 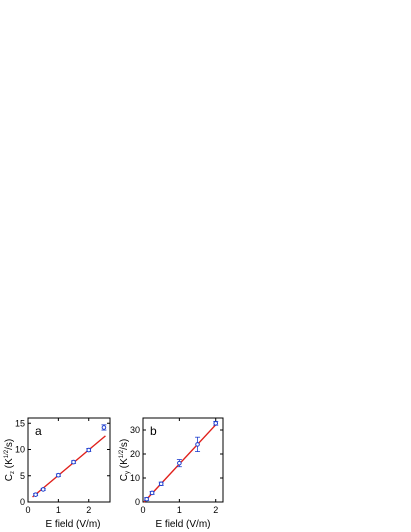 I want to click on y-axis-label-a-unit-end: /s), so click(x=9, y=444).